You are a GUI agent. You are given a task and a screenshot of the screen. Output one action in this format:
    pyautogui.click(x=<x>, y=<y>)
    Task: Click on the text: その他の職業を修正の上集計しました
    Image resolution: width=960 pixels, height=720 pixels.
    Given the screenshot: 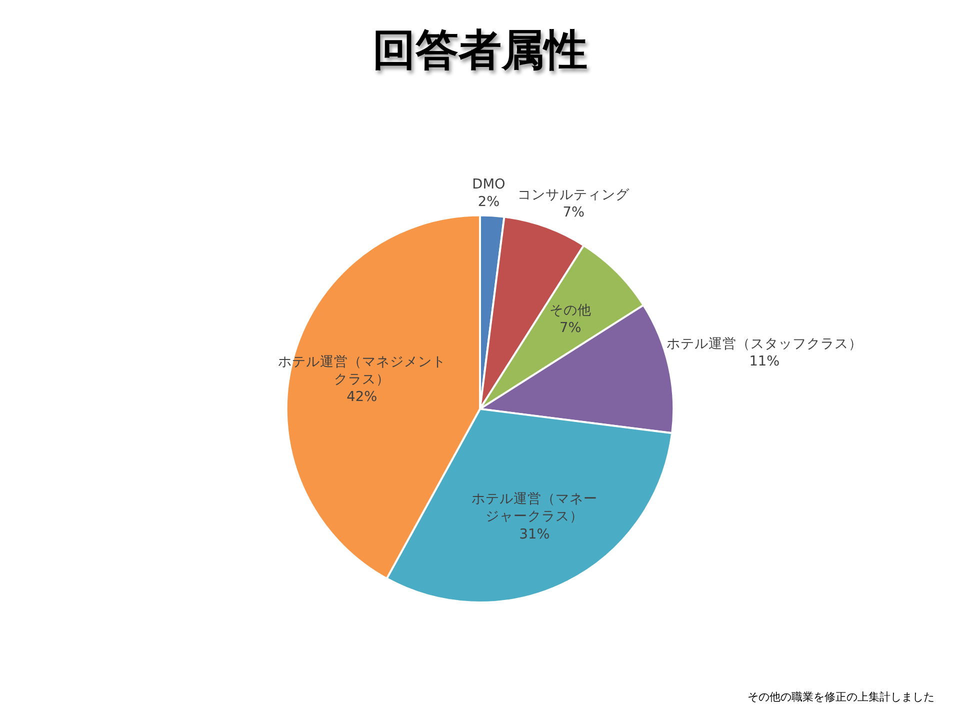 What is the action you would take?
    pyautogui.click(x=841, y=697)
    